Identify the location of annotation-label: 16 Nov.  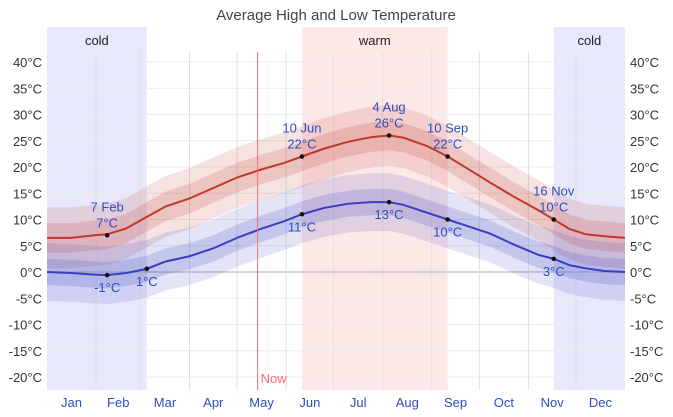
(554, 191).